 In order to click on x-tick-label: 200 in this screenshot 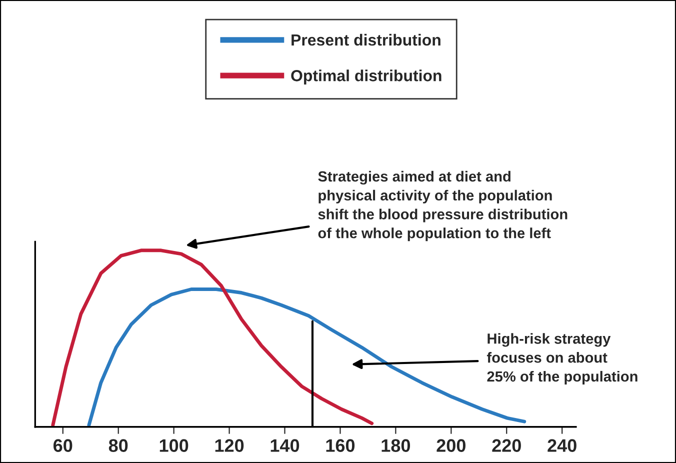, I will do `click(451, 445)`.